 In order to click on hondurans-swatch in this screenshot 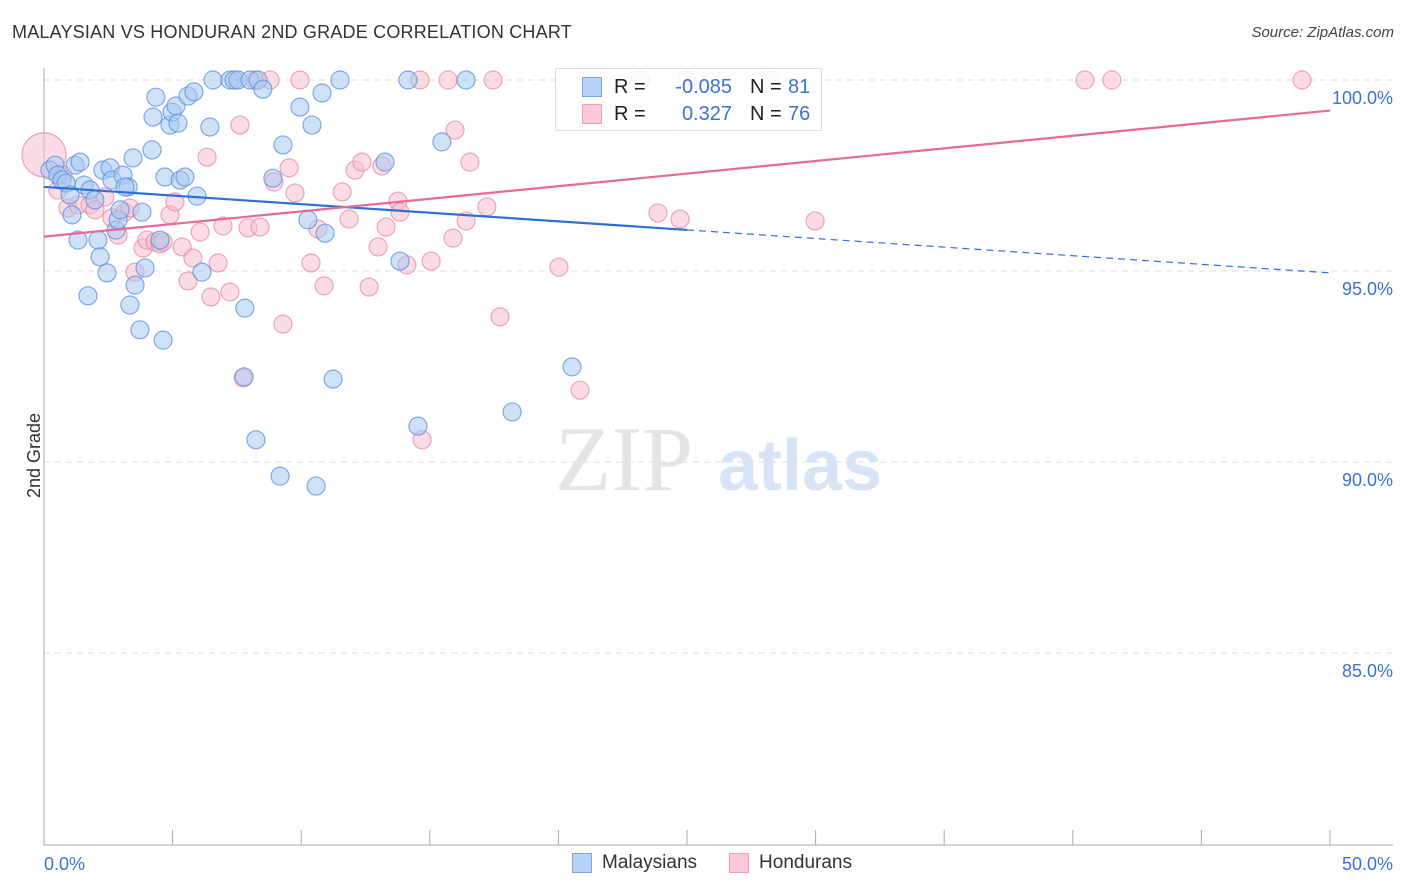, I will do `click(592, 114)`.